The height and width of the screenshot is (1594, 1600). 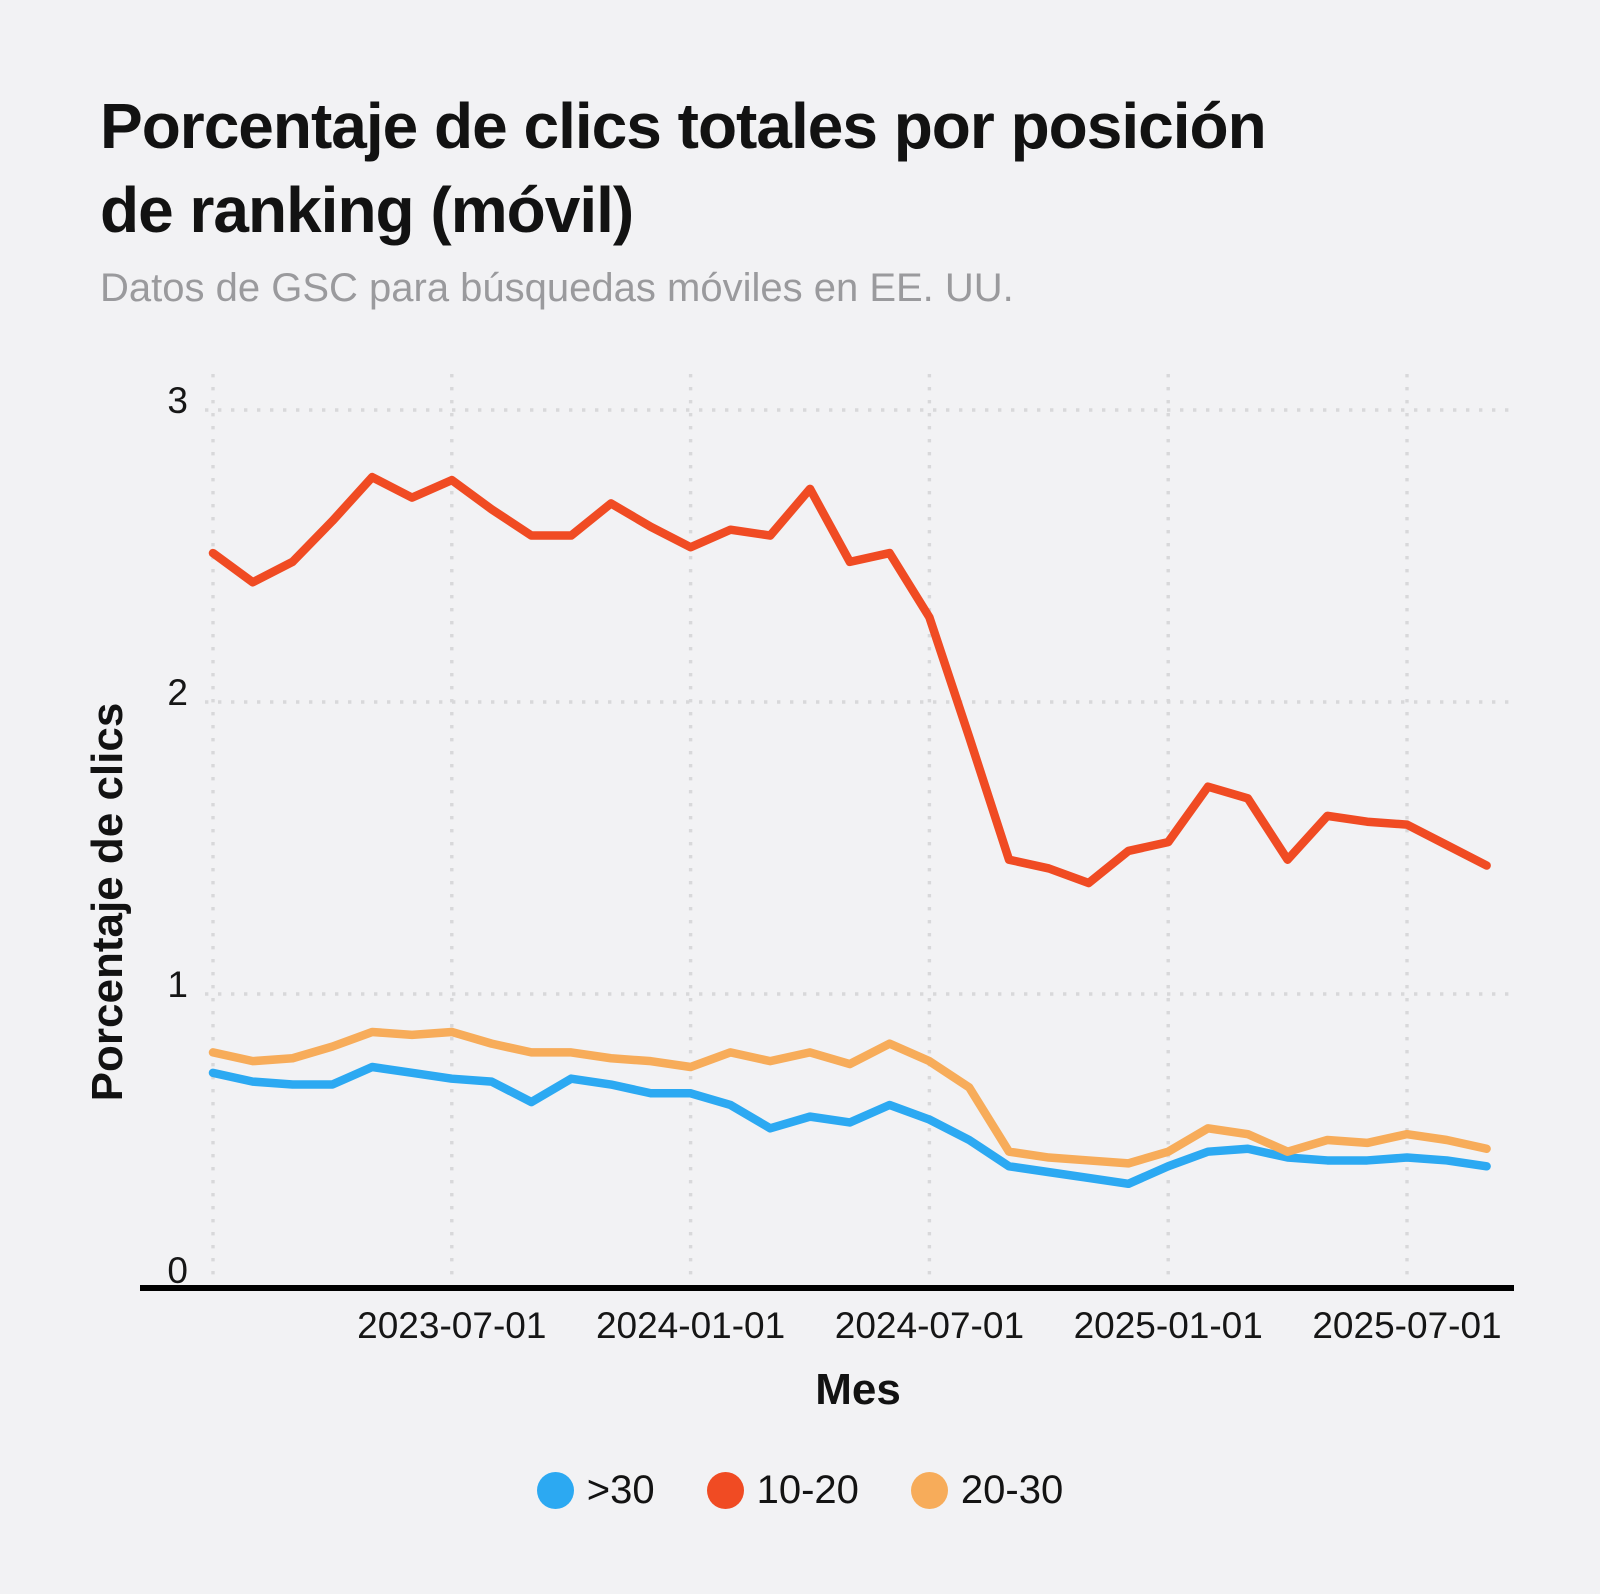 I want to click on y-axis-title: Porcentaje de clics, so click(x=107, y=902).